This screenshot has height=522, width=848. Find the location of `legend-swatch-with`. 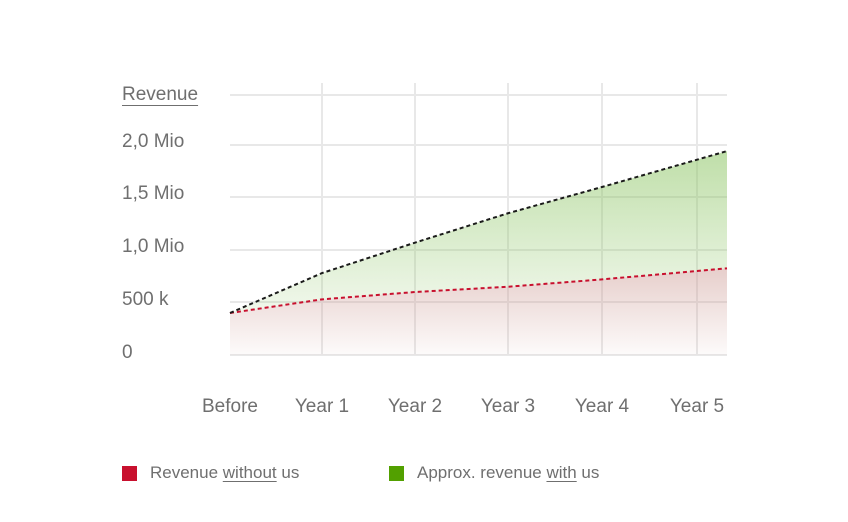

legend-swatch-with is located at coordinates (396, 473).